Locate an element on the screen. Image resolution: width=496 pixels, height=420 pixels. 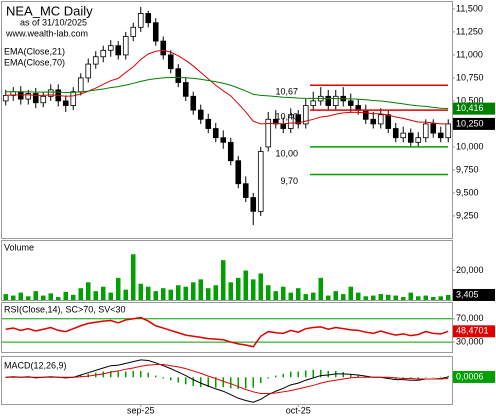
level-label: 9,70 is located at coordinates (289, 181).